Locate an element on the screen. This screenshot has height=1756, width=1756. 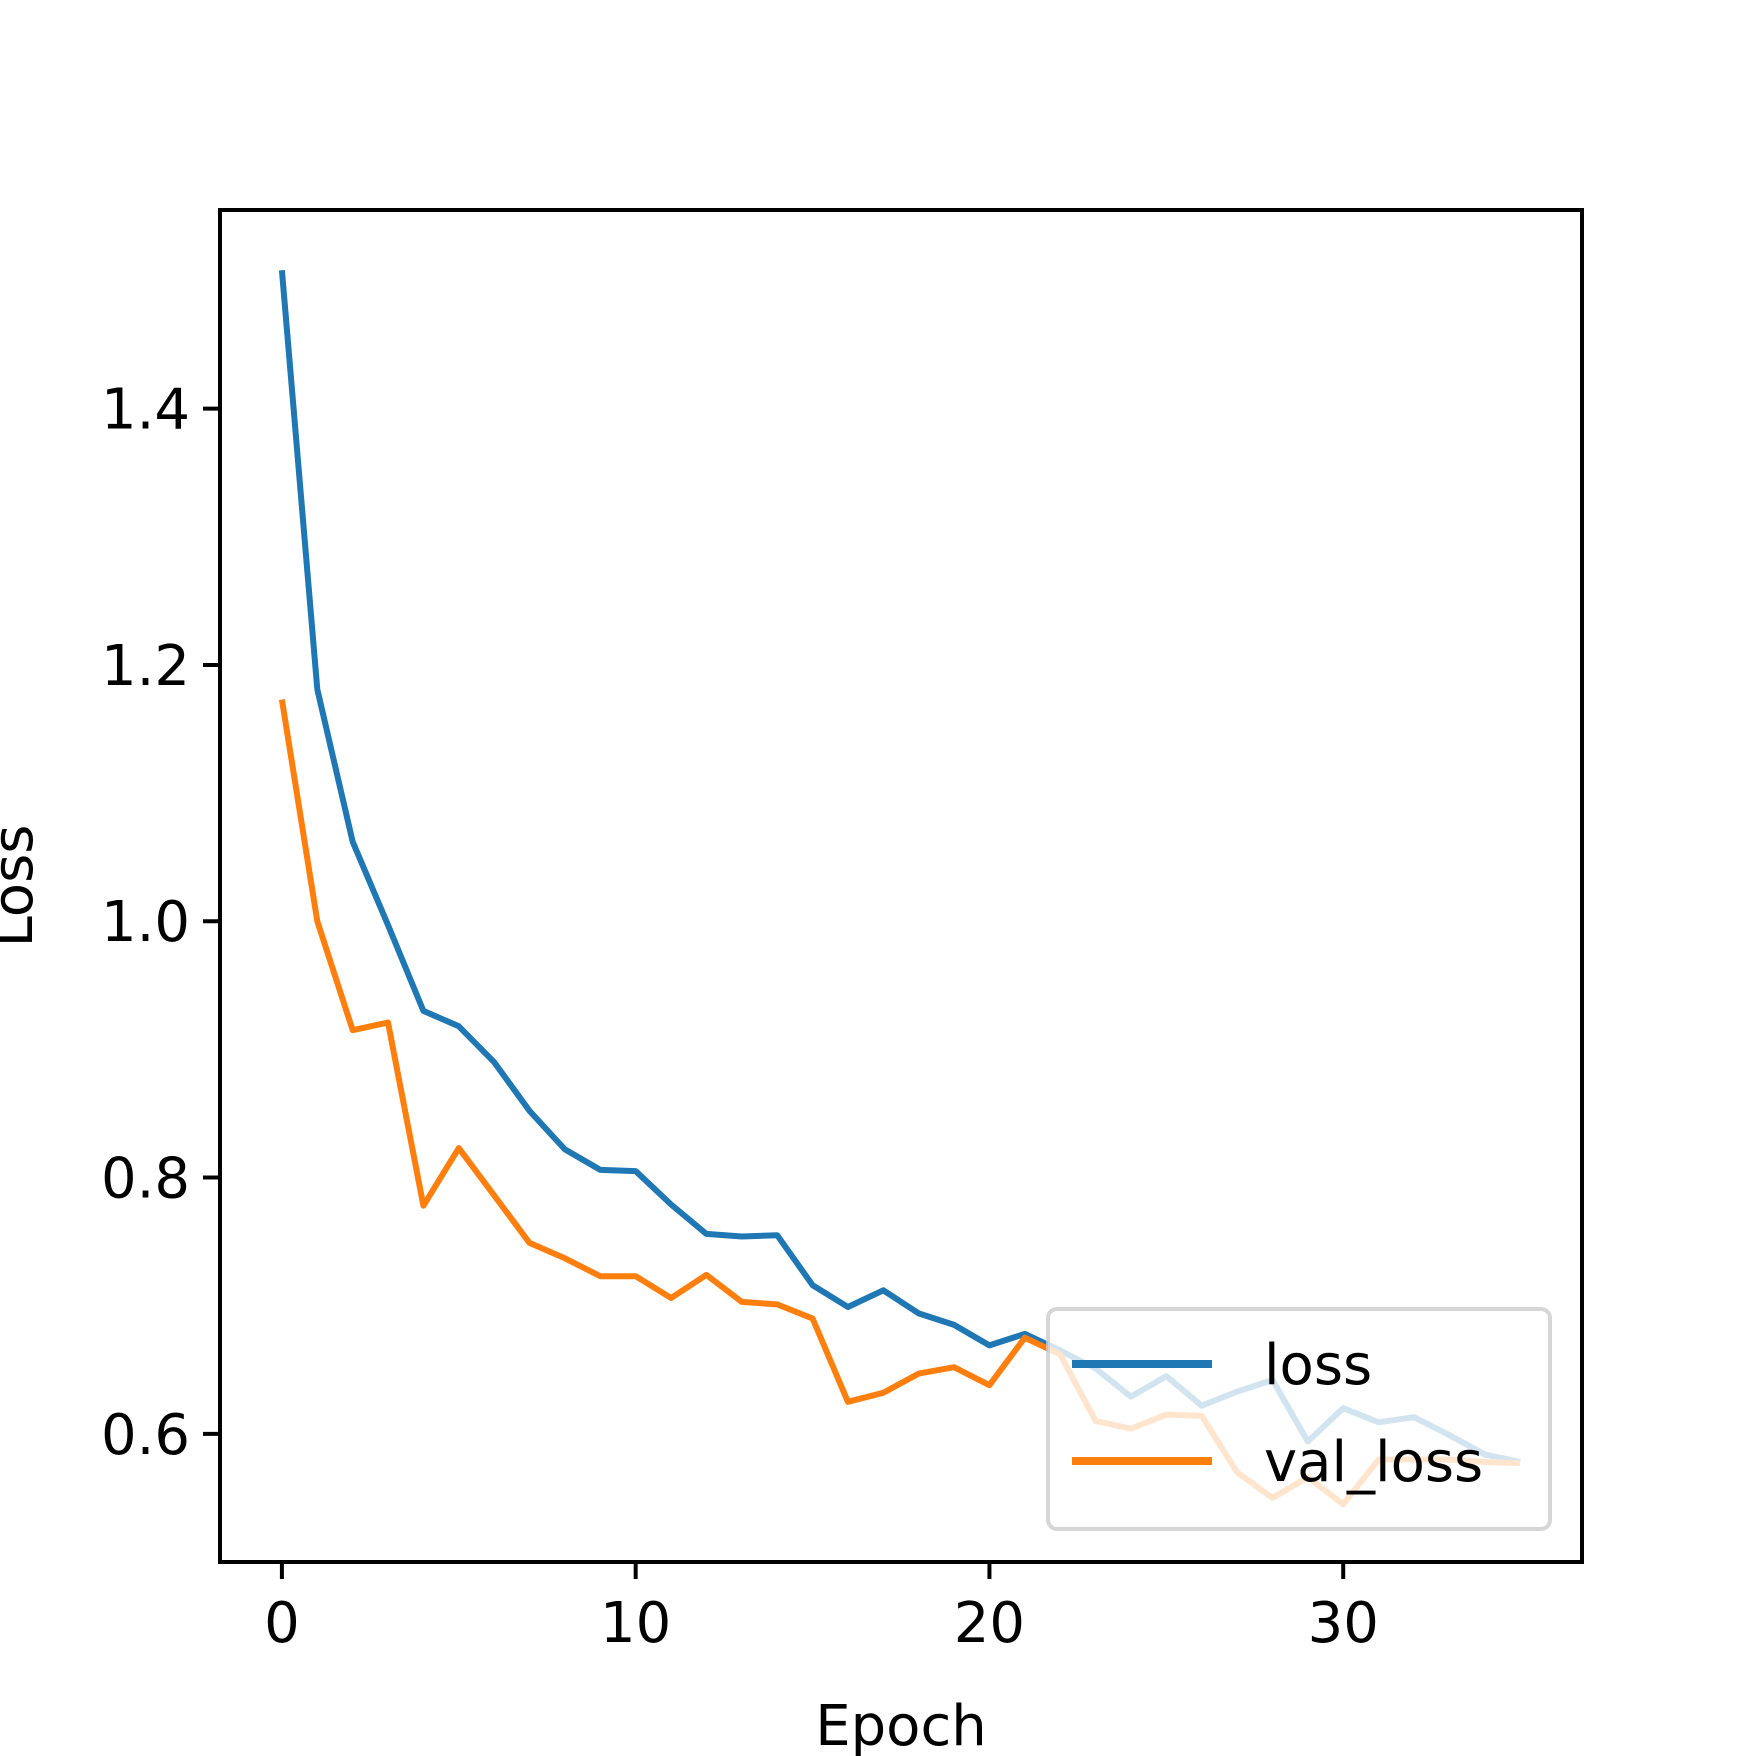
x-axis-label: Epoch is located at coordinates (900, 1725).